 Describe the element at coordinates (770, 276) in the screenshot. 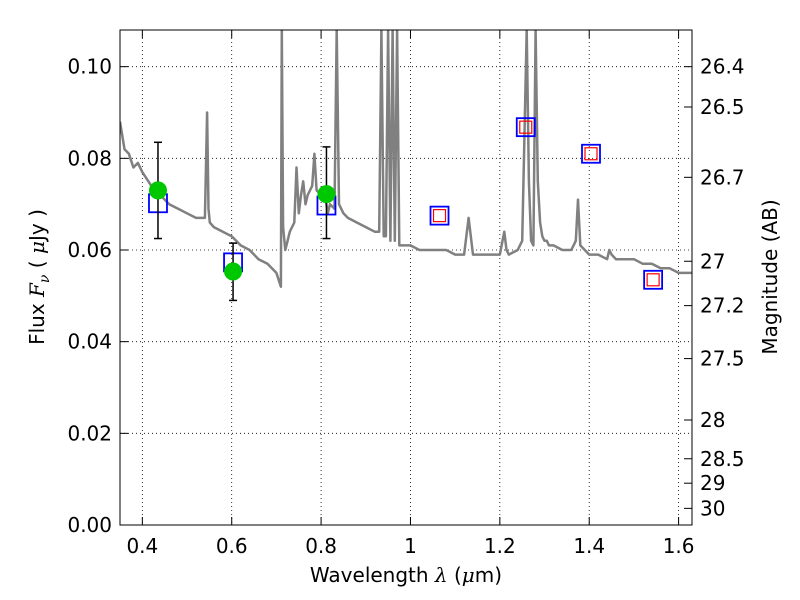

I see `y2-axis-label: Magnitude (AB)` at that location.